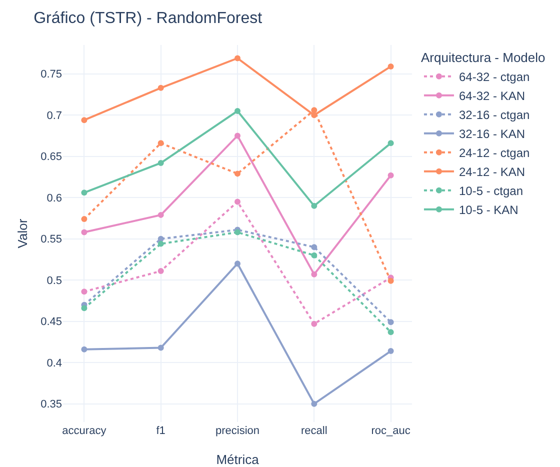  Describe the element at coordinates (54, 116) in the screenshot. I see `y-tick-label: 0.7` at that location.